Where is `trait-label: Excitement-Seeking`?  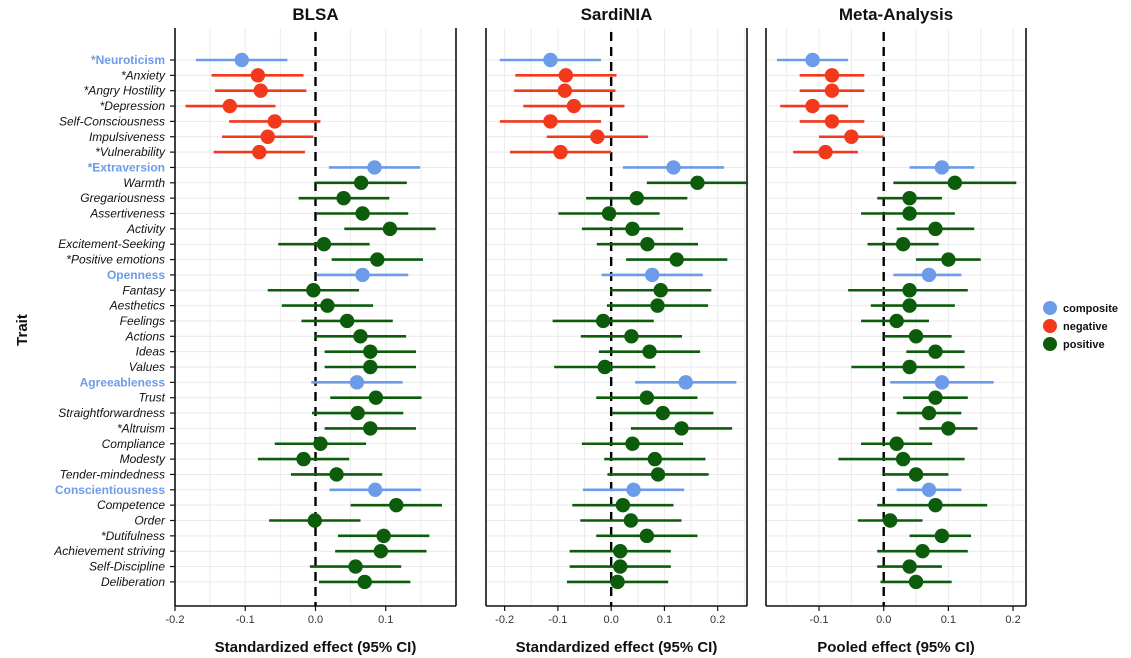 trait-label: Excitement-Seeking is located at coordinates (111, 244).